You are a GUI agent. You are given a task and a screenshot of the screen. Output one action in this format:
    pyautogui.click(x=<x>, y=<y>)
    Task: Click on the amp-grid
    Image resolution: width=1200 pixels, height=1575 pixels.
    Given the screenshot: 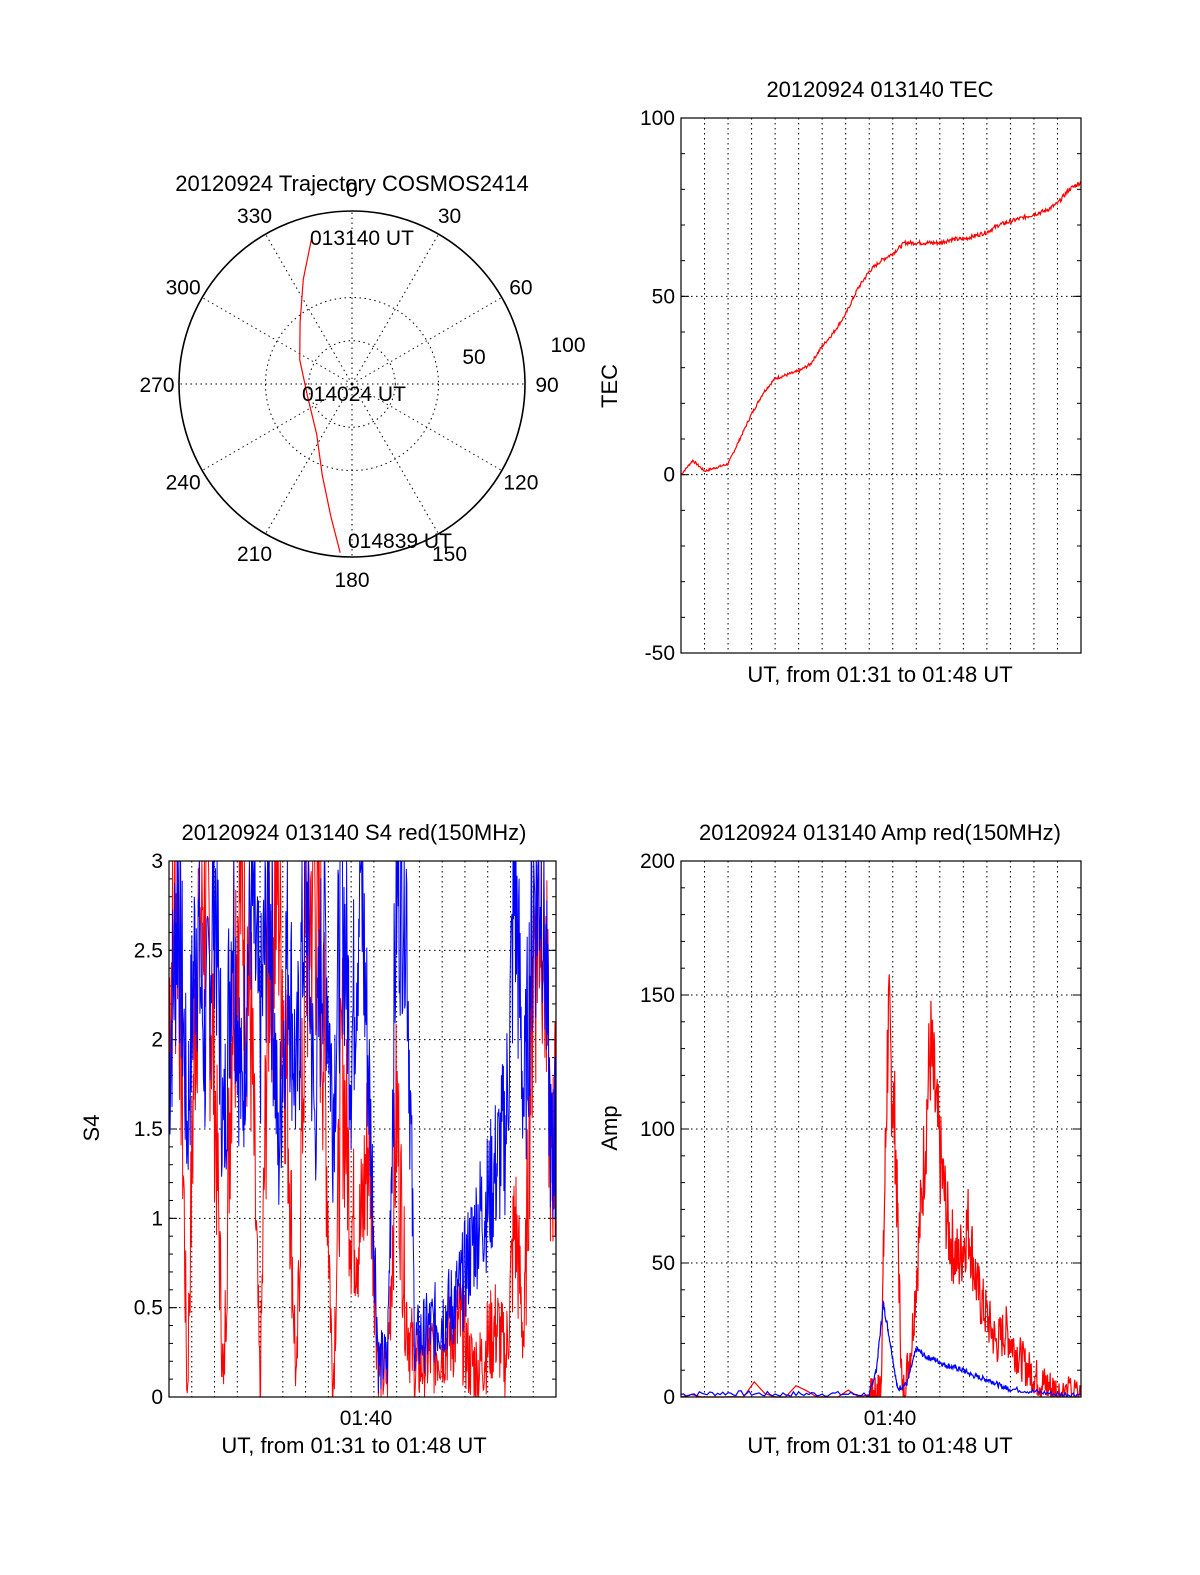 What is the action you would take?
    pyautogui.click(x=881, y=1129)
    